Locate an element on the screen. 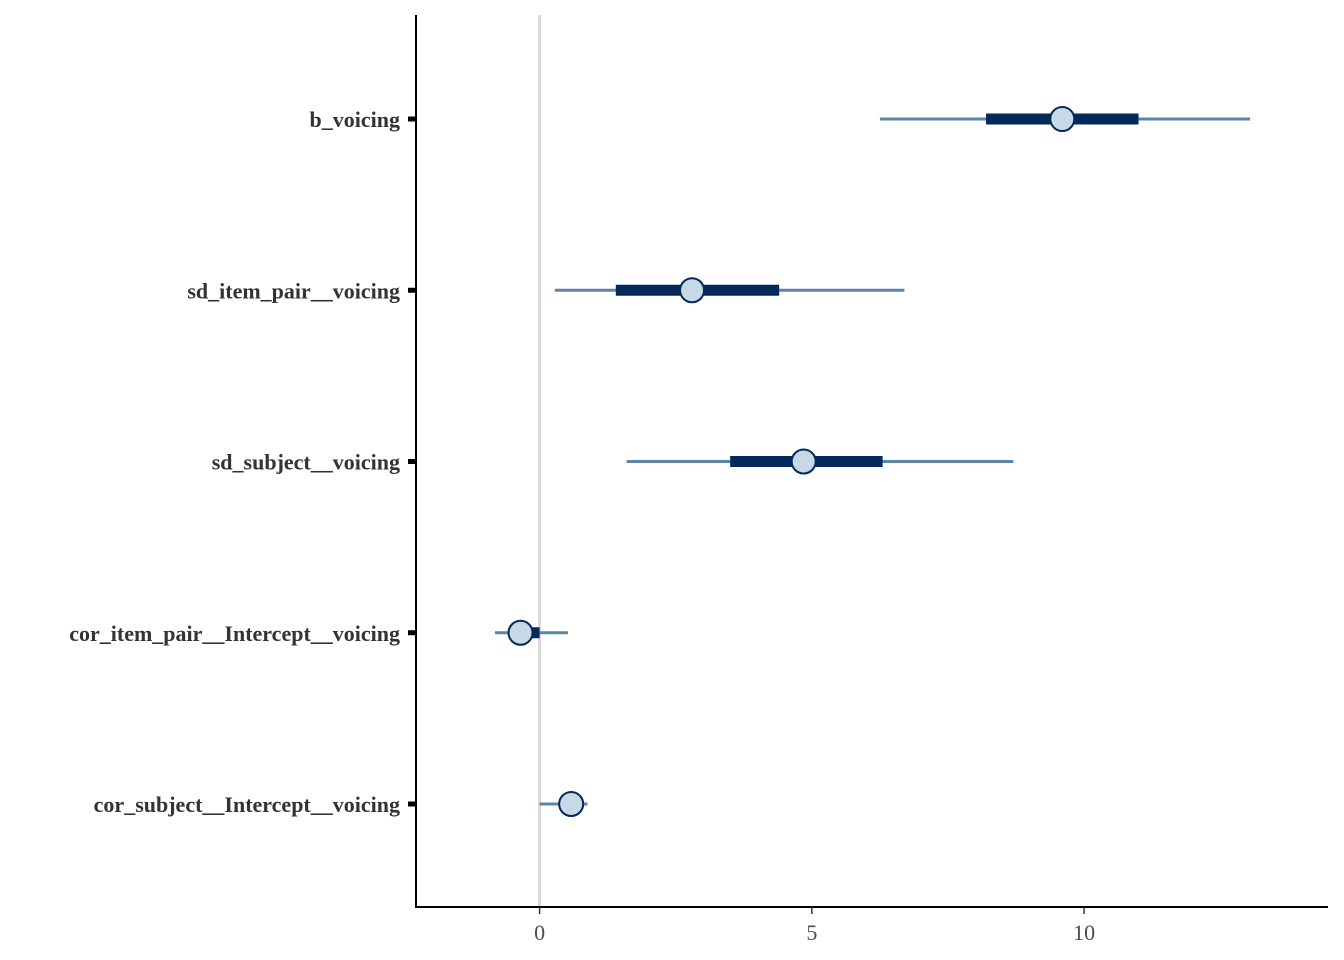 This screenshot has width=1344, height=960. x-tick-label: 5 is located at coordinates (811, 932).